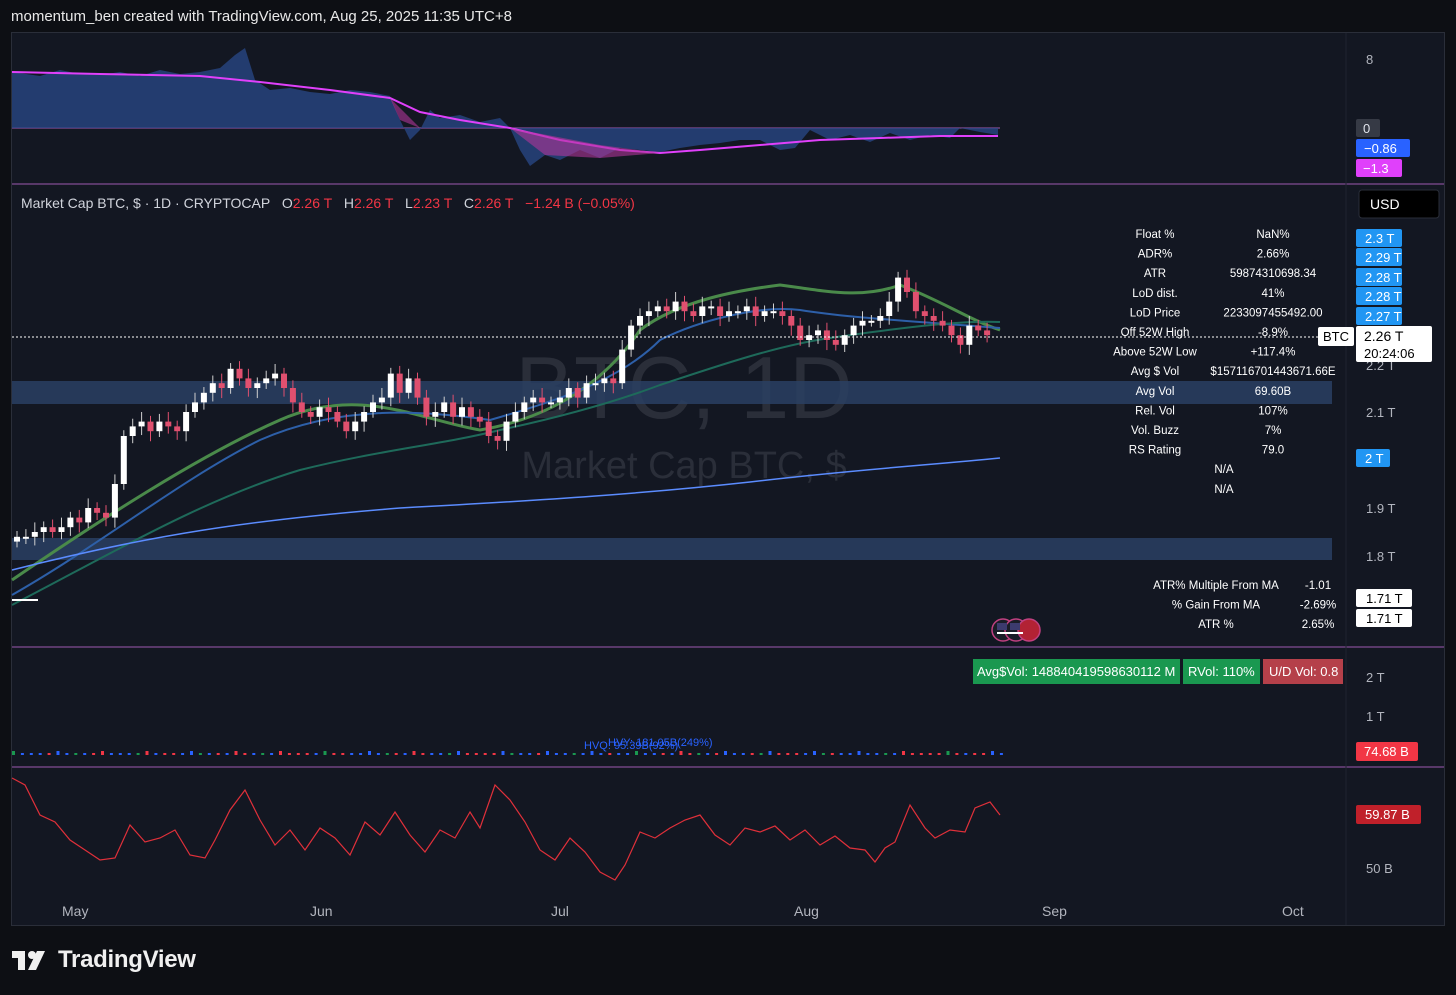 The width and height of the screenshot is (1456, 995). Describe the element at coordinates (1016, 630) in the screenshot. I see `us-flag-events-icon` at that location.